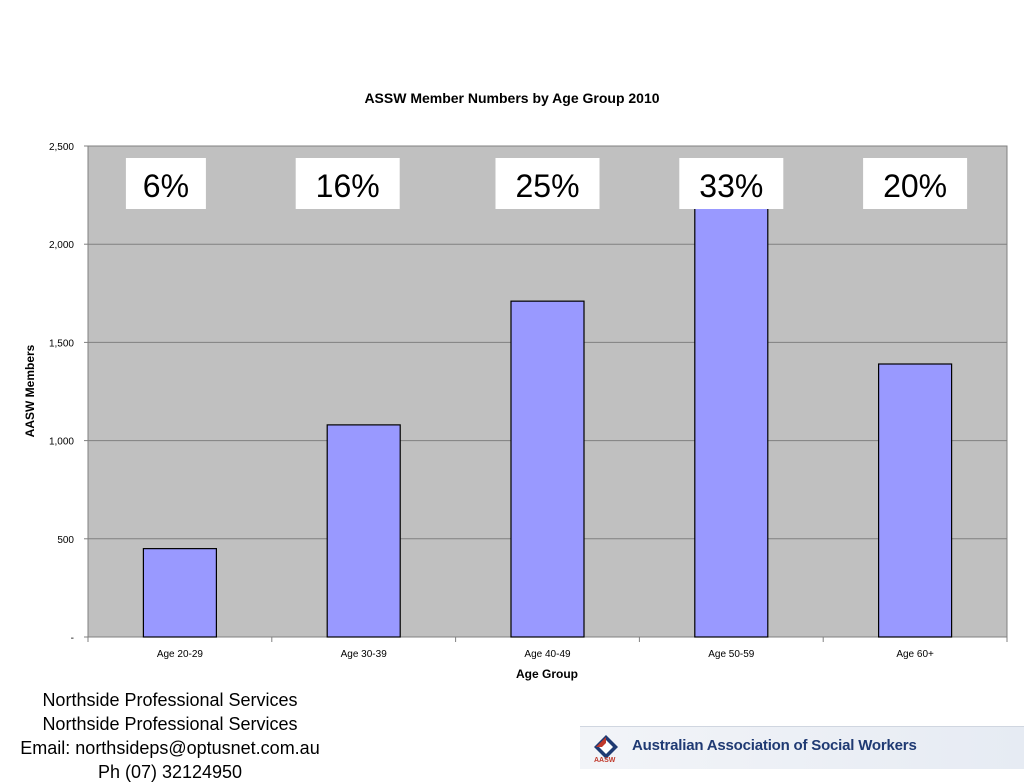  What do you see at coordinates (170, 772) in the screenshot?
I see `footer-phone: Ph (07) 32124950` at bounding box center [170, 772].